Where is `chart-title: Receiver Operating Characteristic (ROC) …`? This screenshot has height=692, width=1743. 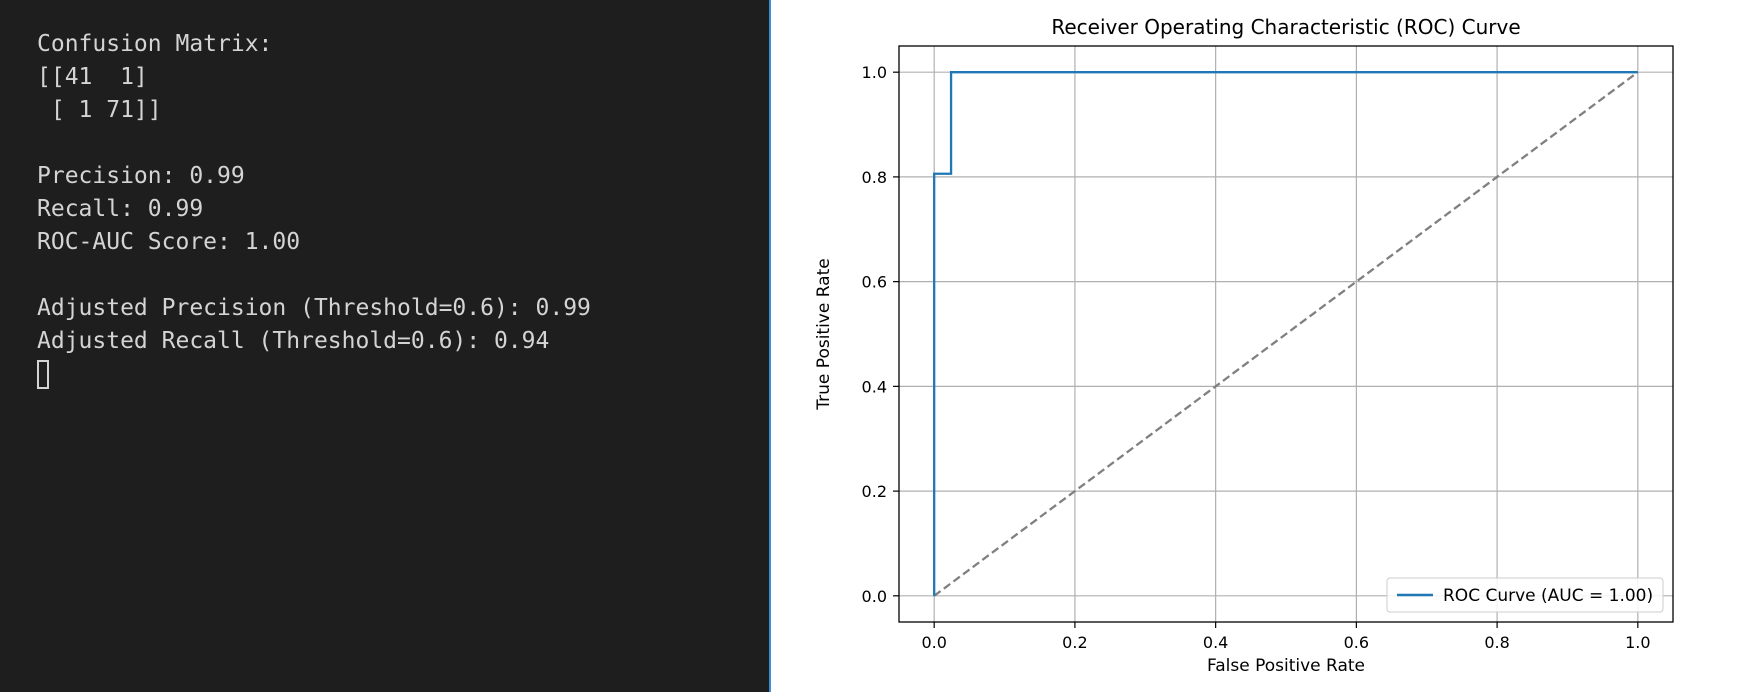 chart-title: Receiver Operating Characteristic (ROC) … is located at coordinates (1285, 27).